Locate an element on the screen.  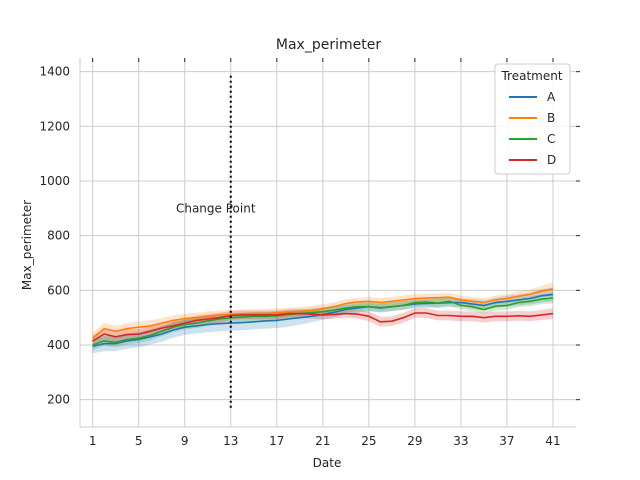
x-tick-label: 9 is located at coordinates (185, 441).